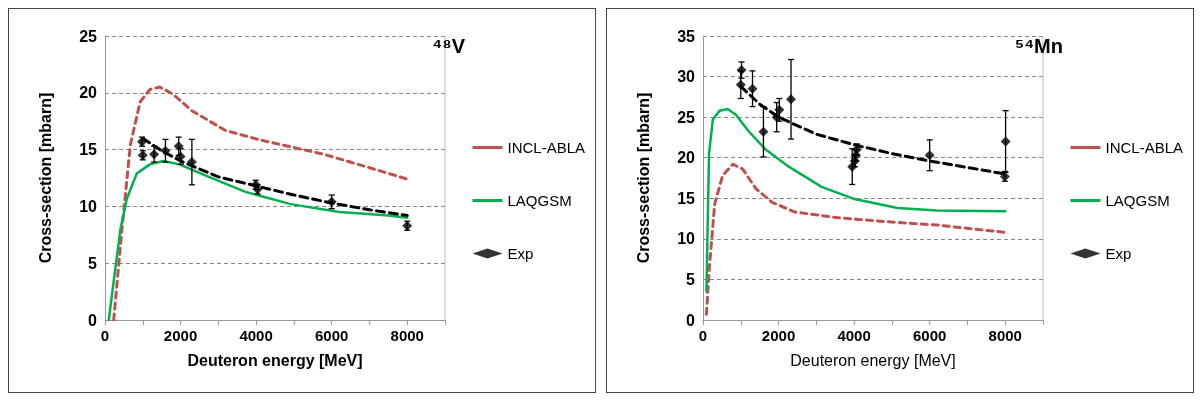 This screenshot has width=1203, height=403. What do you see at coordinates (1039, 46) in the screenshot?
I see `chart-title: ⁵⁴Mn` at bounding box center [1039, 46].